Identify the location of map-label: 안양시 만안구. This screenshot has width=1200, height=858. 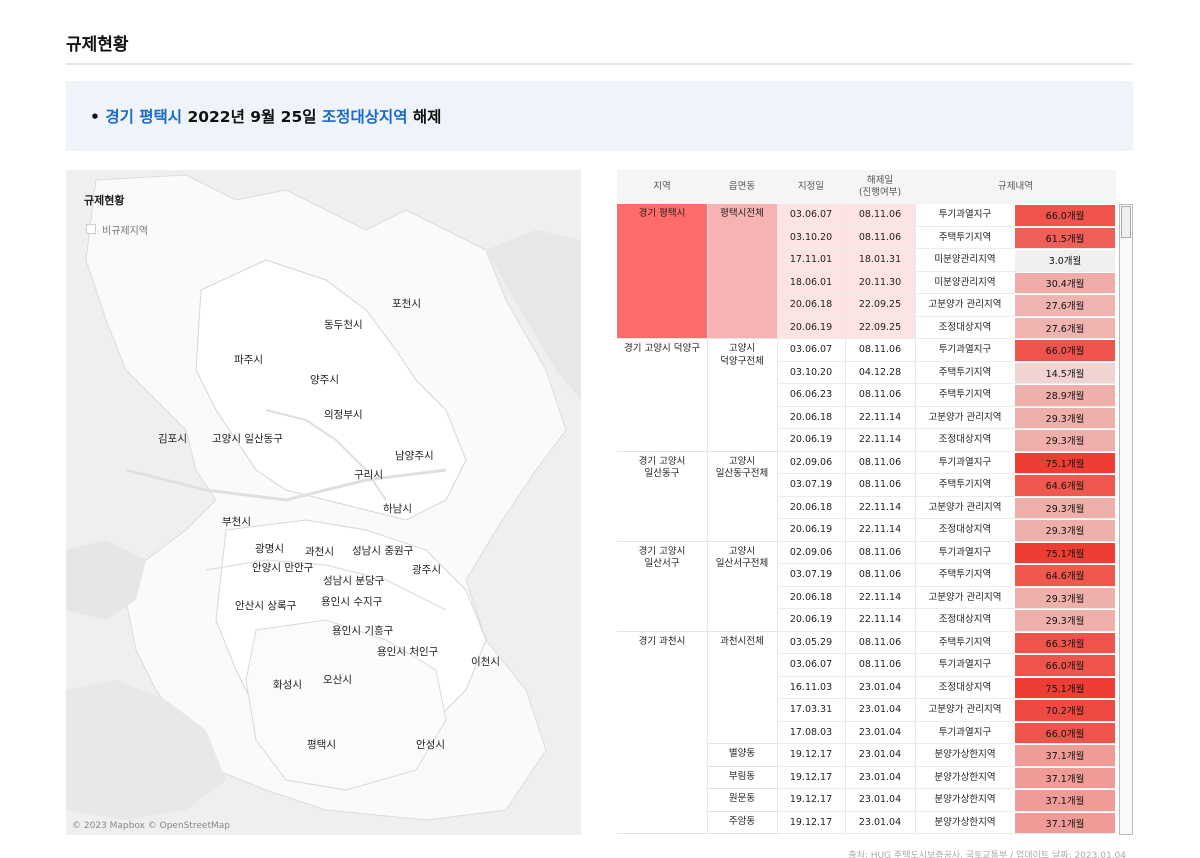
(283, 568).